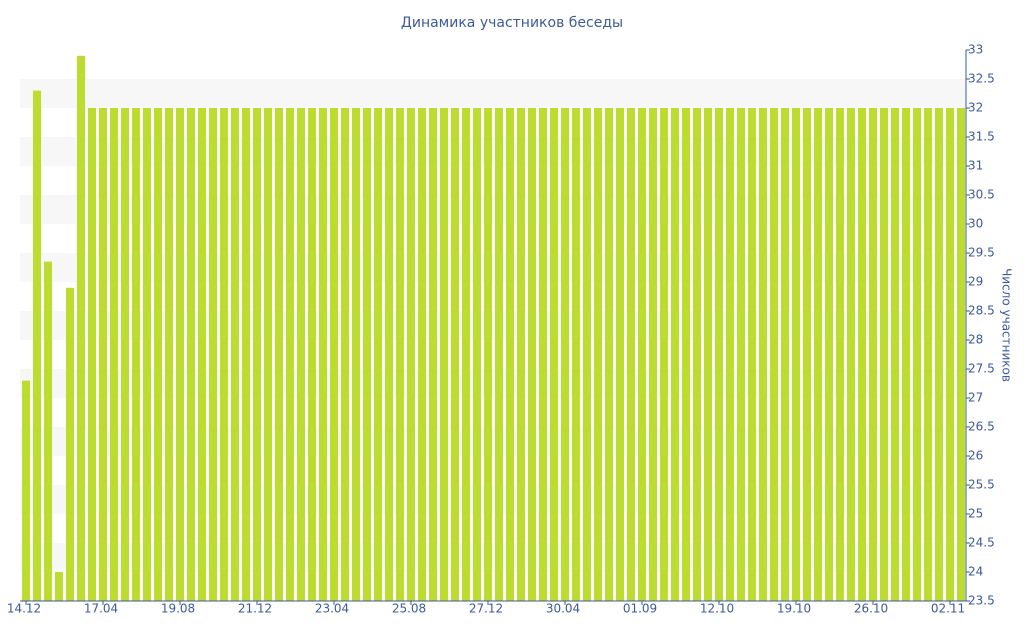 This screenshot has height=644, width=1024. Describe the element at coordinates (24, 609) in the screenshot. I see `x-tick-label: 14.12` at that location.